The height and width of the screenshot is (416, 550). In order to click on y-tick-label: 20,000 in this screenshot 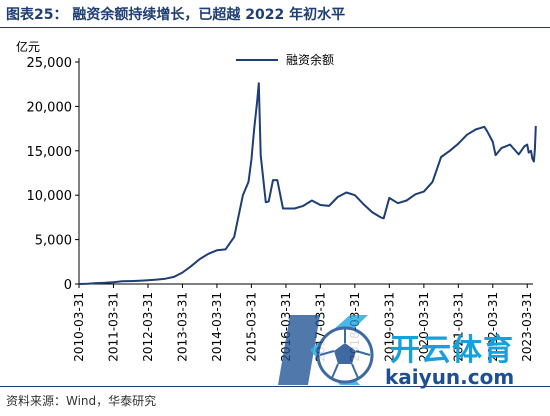, I will do `click(50, 107)`.